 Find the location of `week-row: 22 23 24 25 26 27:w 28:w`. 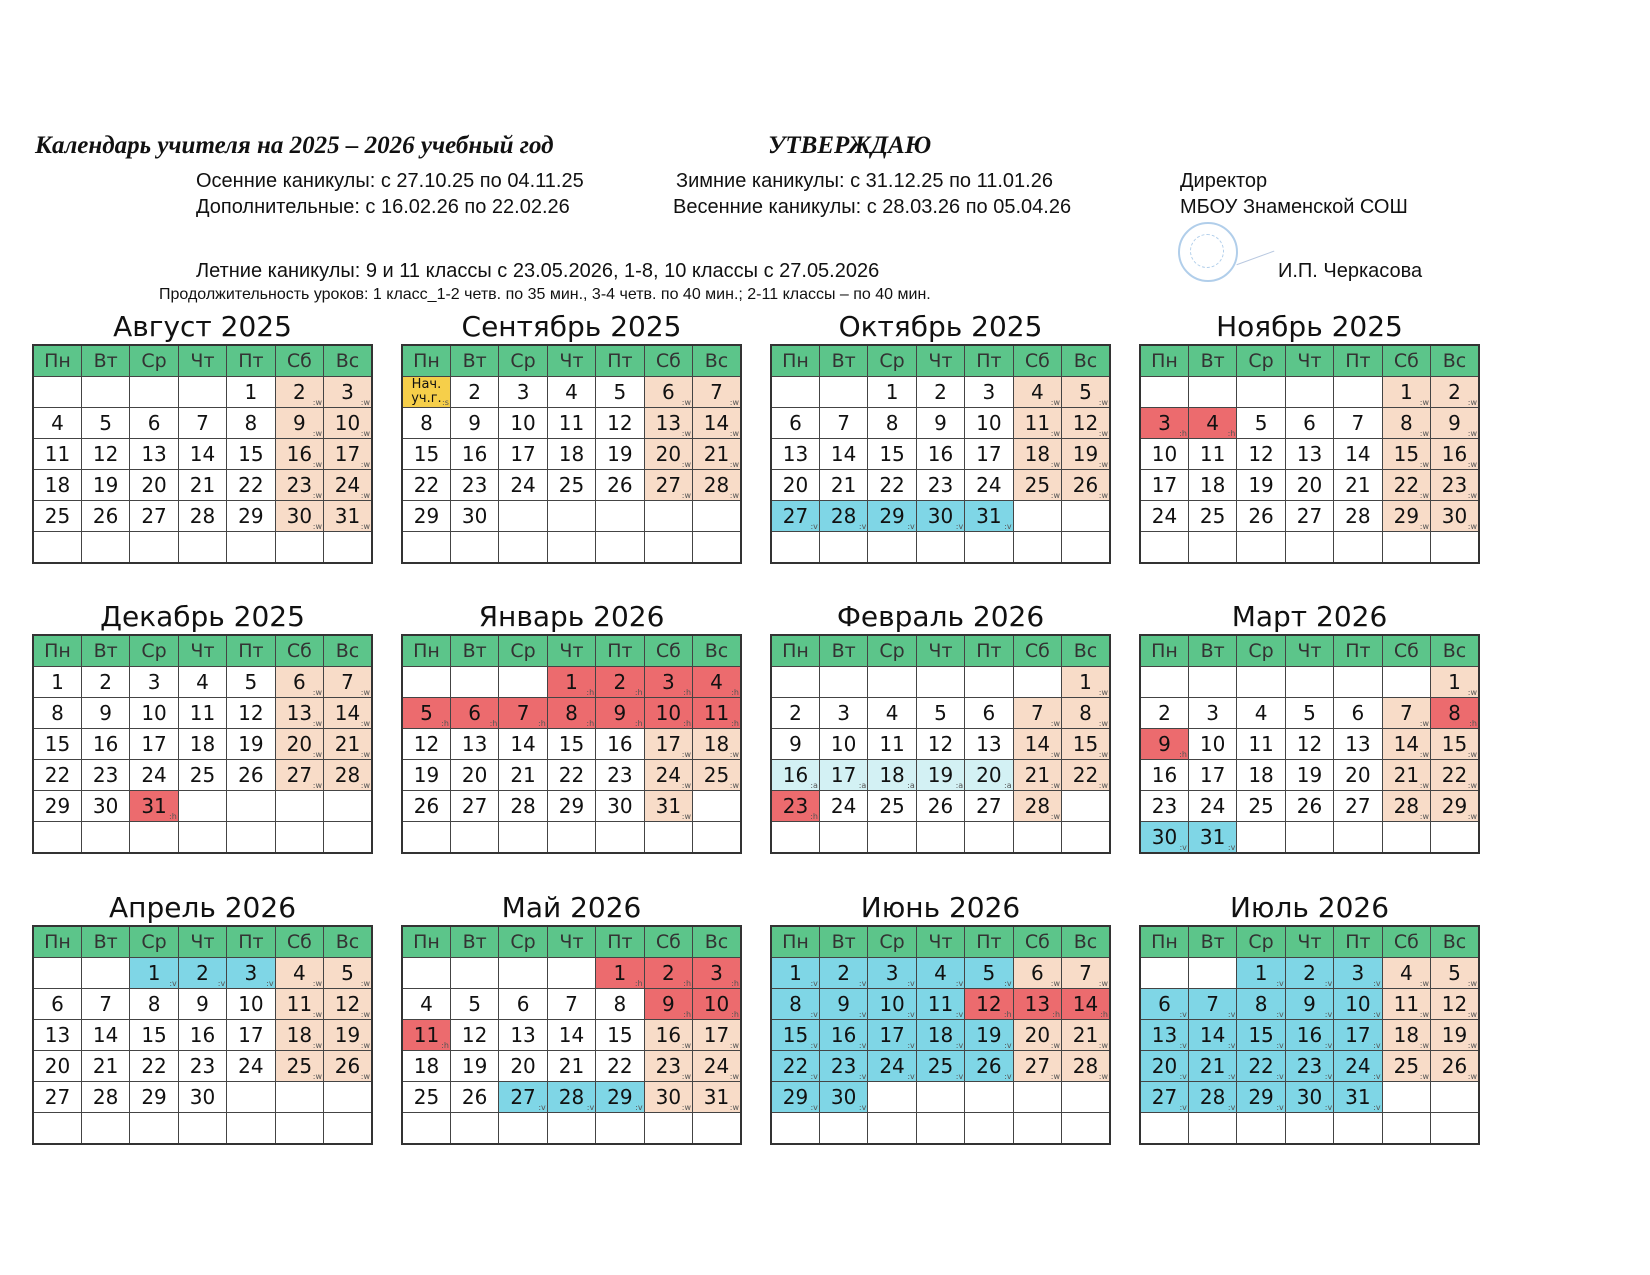

week-row: 22 23 24 25 26 27:w 28:w is located at coordinates (571, 485).